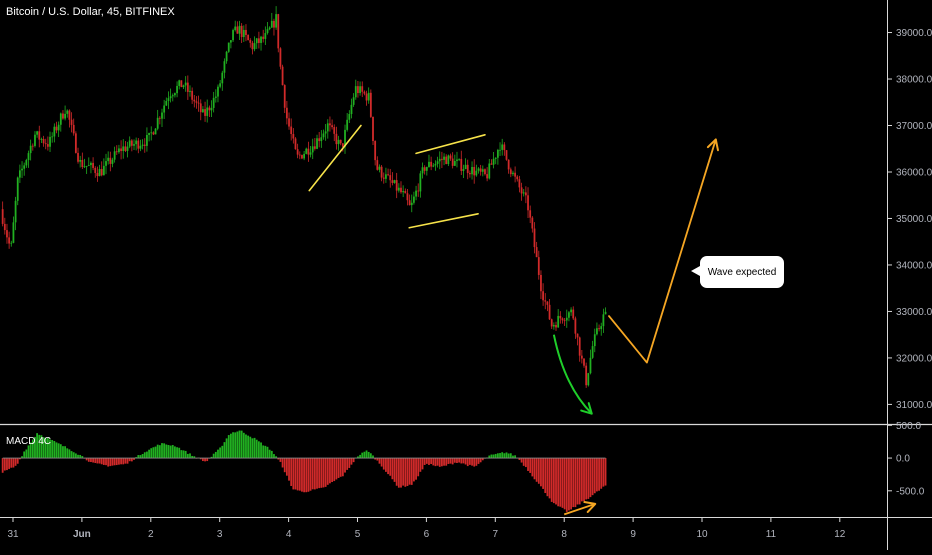  I want to click on price-tick-label: 37000.0, so click(914, 126).